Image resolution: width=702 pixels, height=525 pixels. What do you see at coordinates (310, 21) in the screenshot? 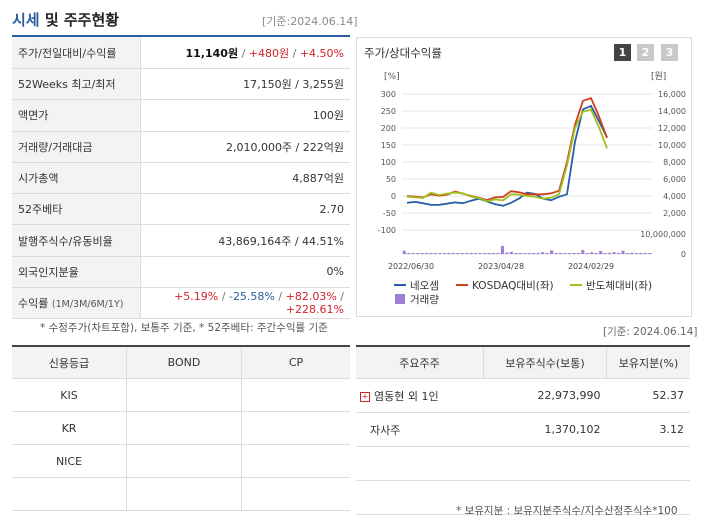
I see `reference-date: [기준:2024.06.14]` at bounding box center [310, 21].